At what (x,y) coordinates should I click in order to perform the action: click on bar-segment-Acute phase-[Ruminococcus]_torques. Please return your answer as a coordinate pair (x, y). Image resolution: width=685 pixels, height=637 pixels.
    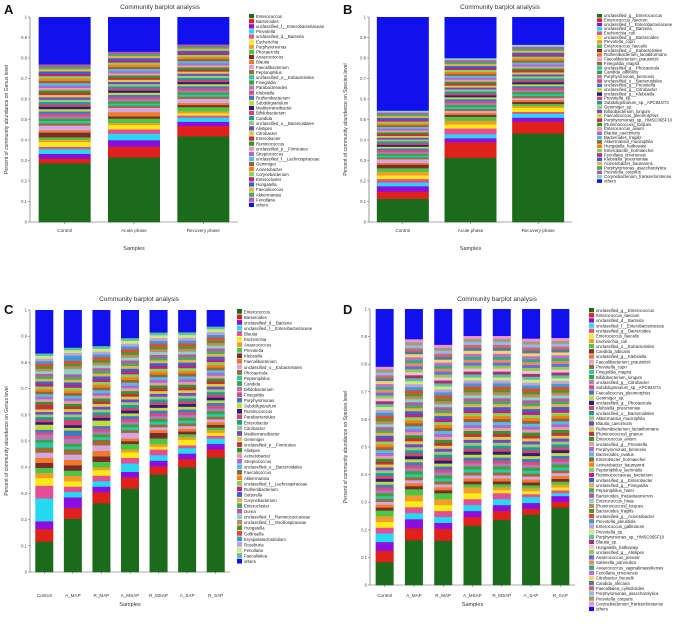
    Looking at the image, I should click on (470, 82).